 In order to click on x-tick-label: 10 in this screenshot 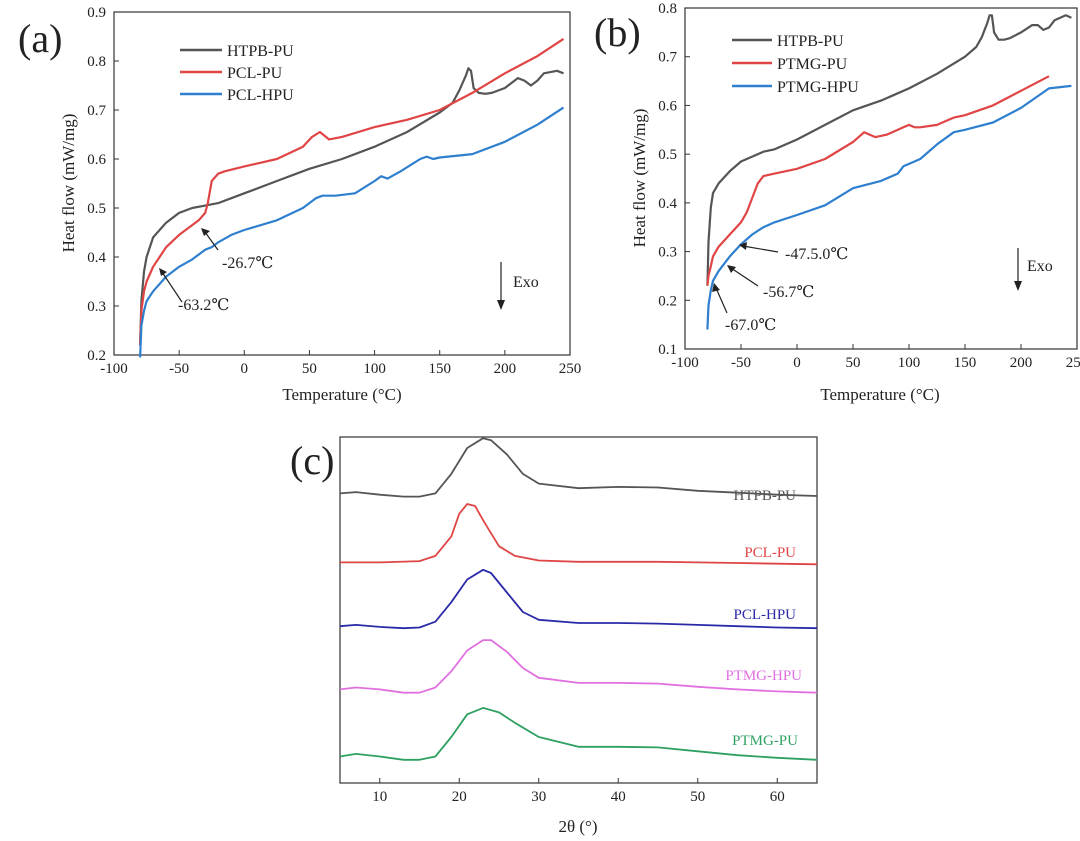, I will do `click(379, 797)`.